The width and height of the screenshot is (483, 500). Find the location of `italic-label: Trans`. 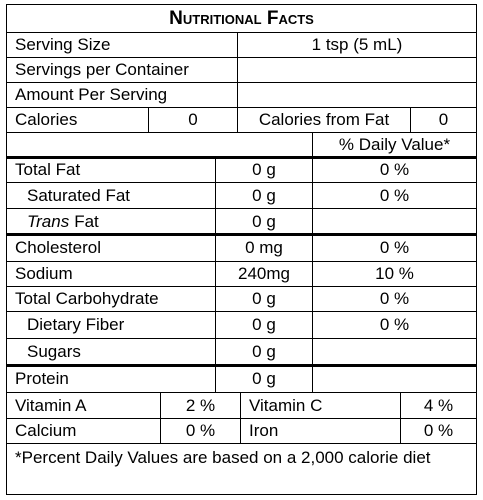

italic-label: Trans is located at coordinates (48, 221).